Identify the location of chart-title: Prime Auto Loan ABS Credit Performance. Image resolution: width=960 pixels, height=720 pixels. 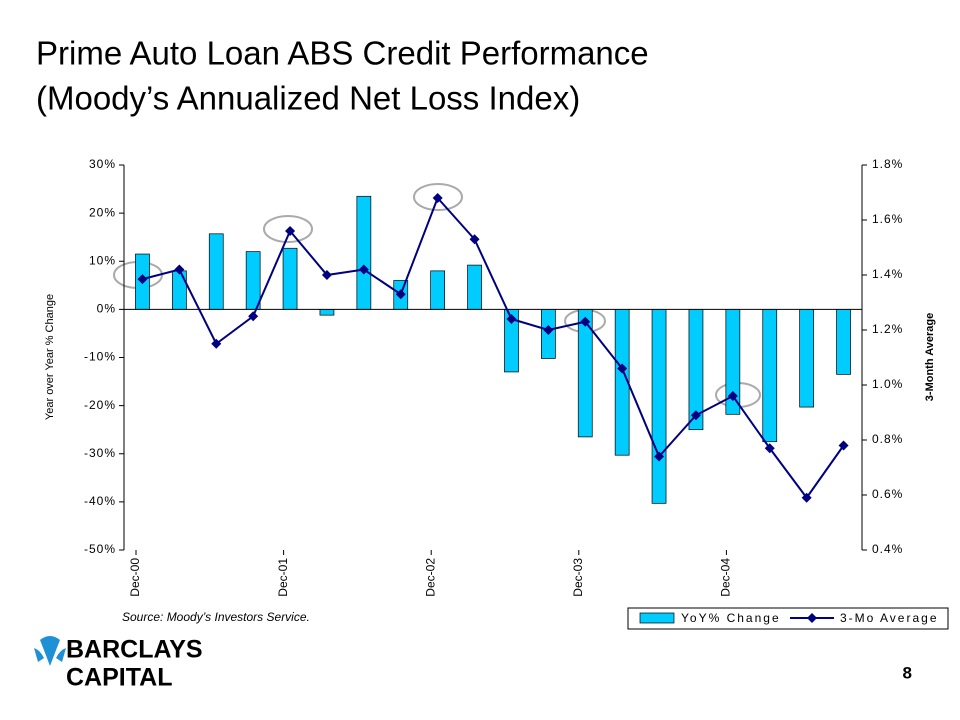
(342, 53).